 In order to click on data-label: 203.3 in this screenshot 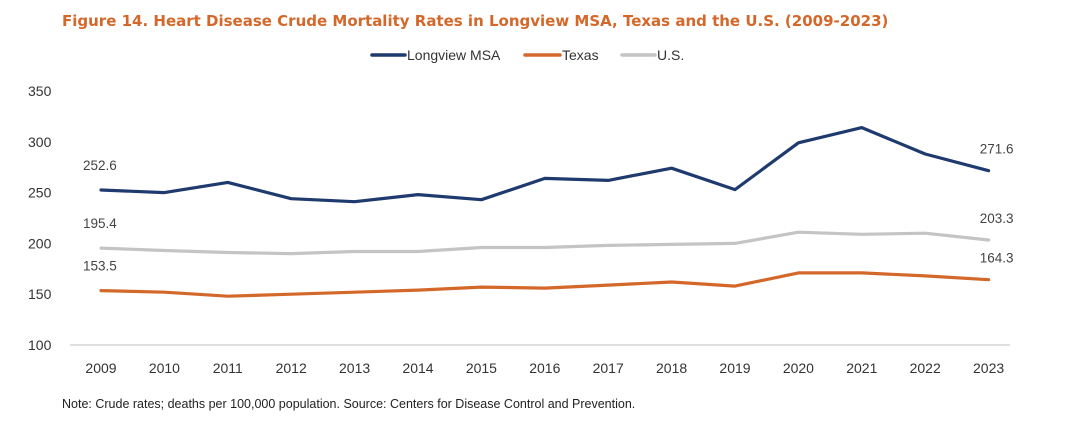, I will do `click(997, 218)`.